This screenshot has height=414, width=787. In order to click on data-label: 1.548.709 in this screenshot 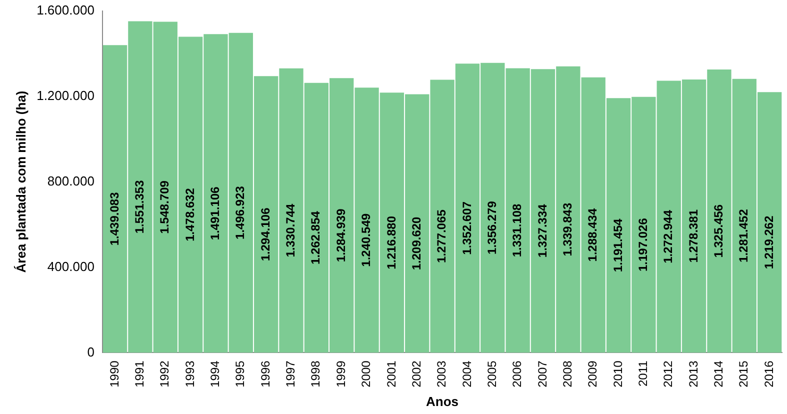, I will do `click(165, 207)`.